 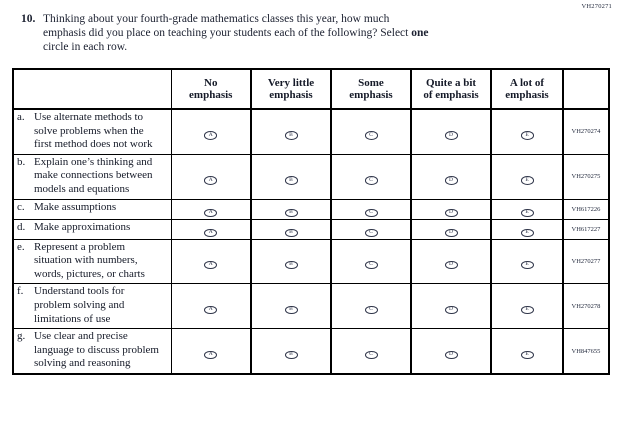 What do you see at coordinates (311, 209) in the screenshot?
I see `table-row: c. Make assumptions A B C D E VH617226` at bounding box center [311, 209].